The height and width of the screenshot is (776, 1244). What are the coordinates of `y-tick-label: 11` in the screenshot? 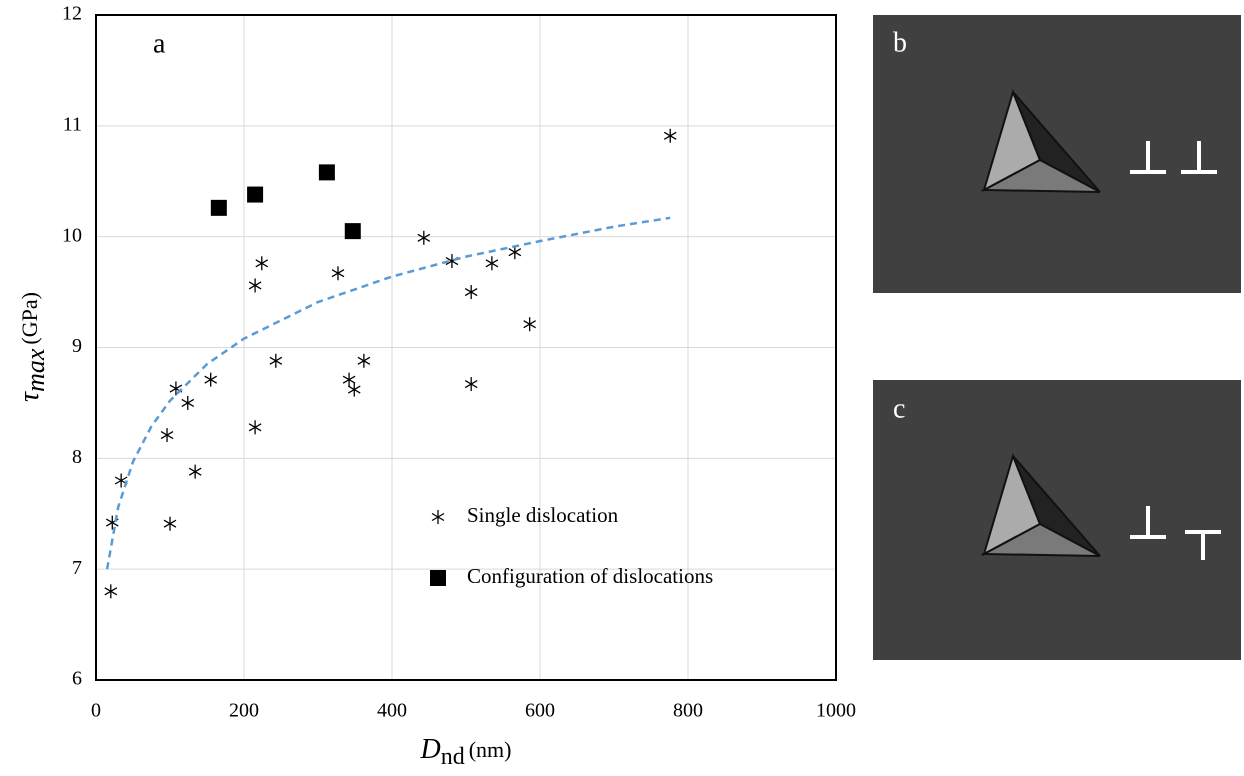 It's located at (72, 124).